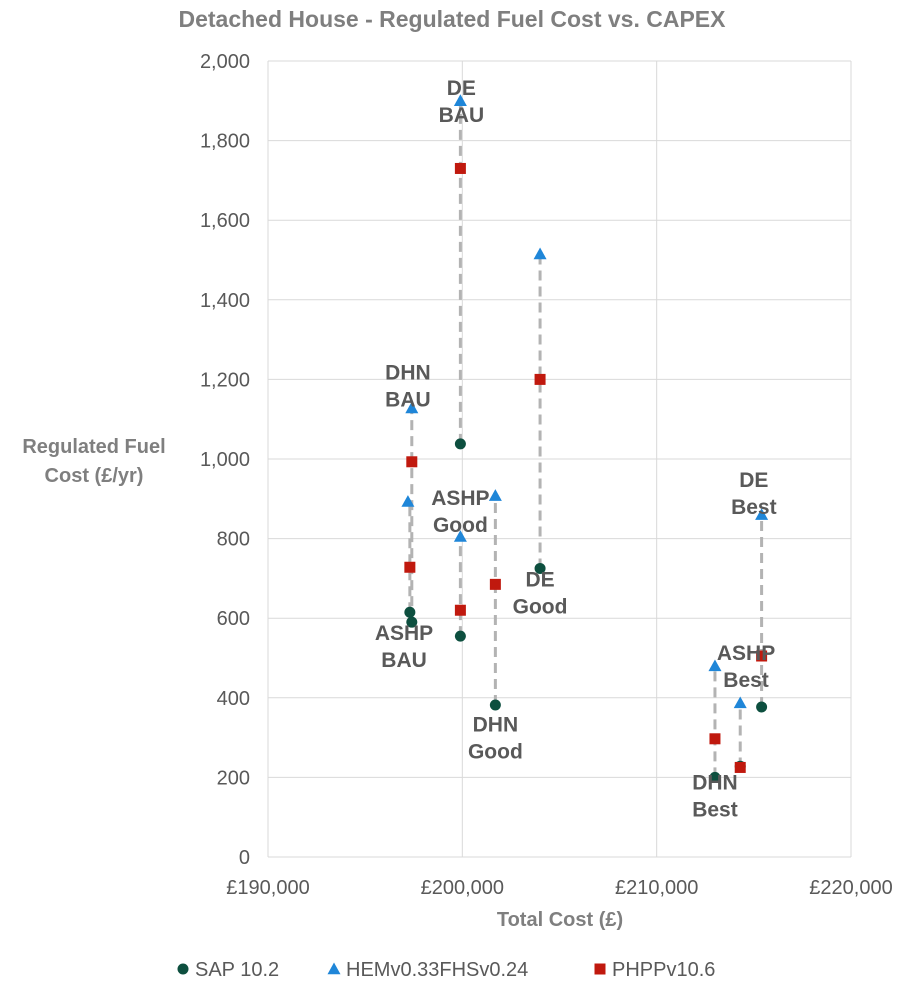 This screenshot has width=912, height=994. I want to click on y-tick-label: 1,200, so click(225, 380).